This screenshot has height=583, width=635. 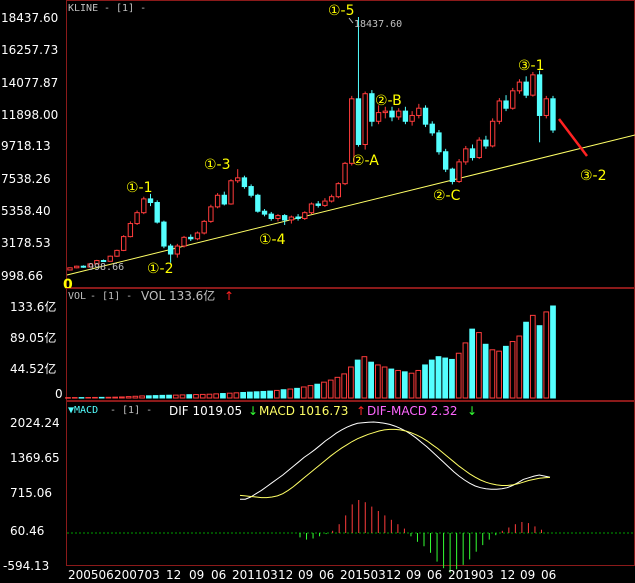 I want to click on kline-y-tick: 16257.73, so click(x=29, y=50).